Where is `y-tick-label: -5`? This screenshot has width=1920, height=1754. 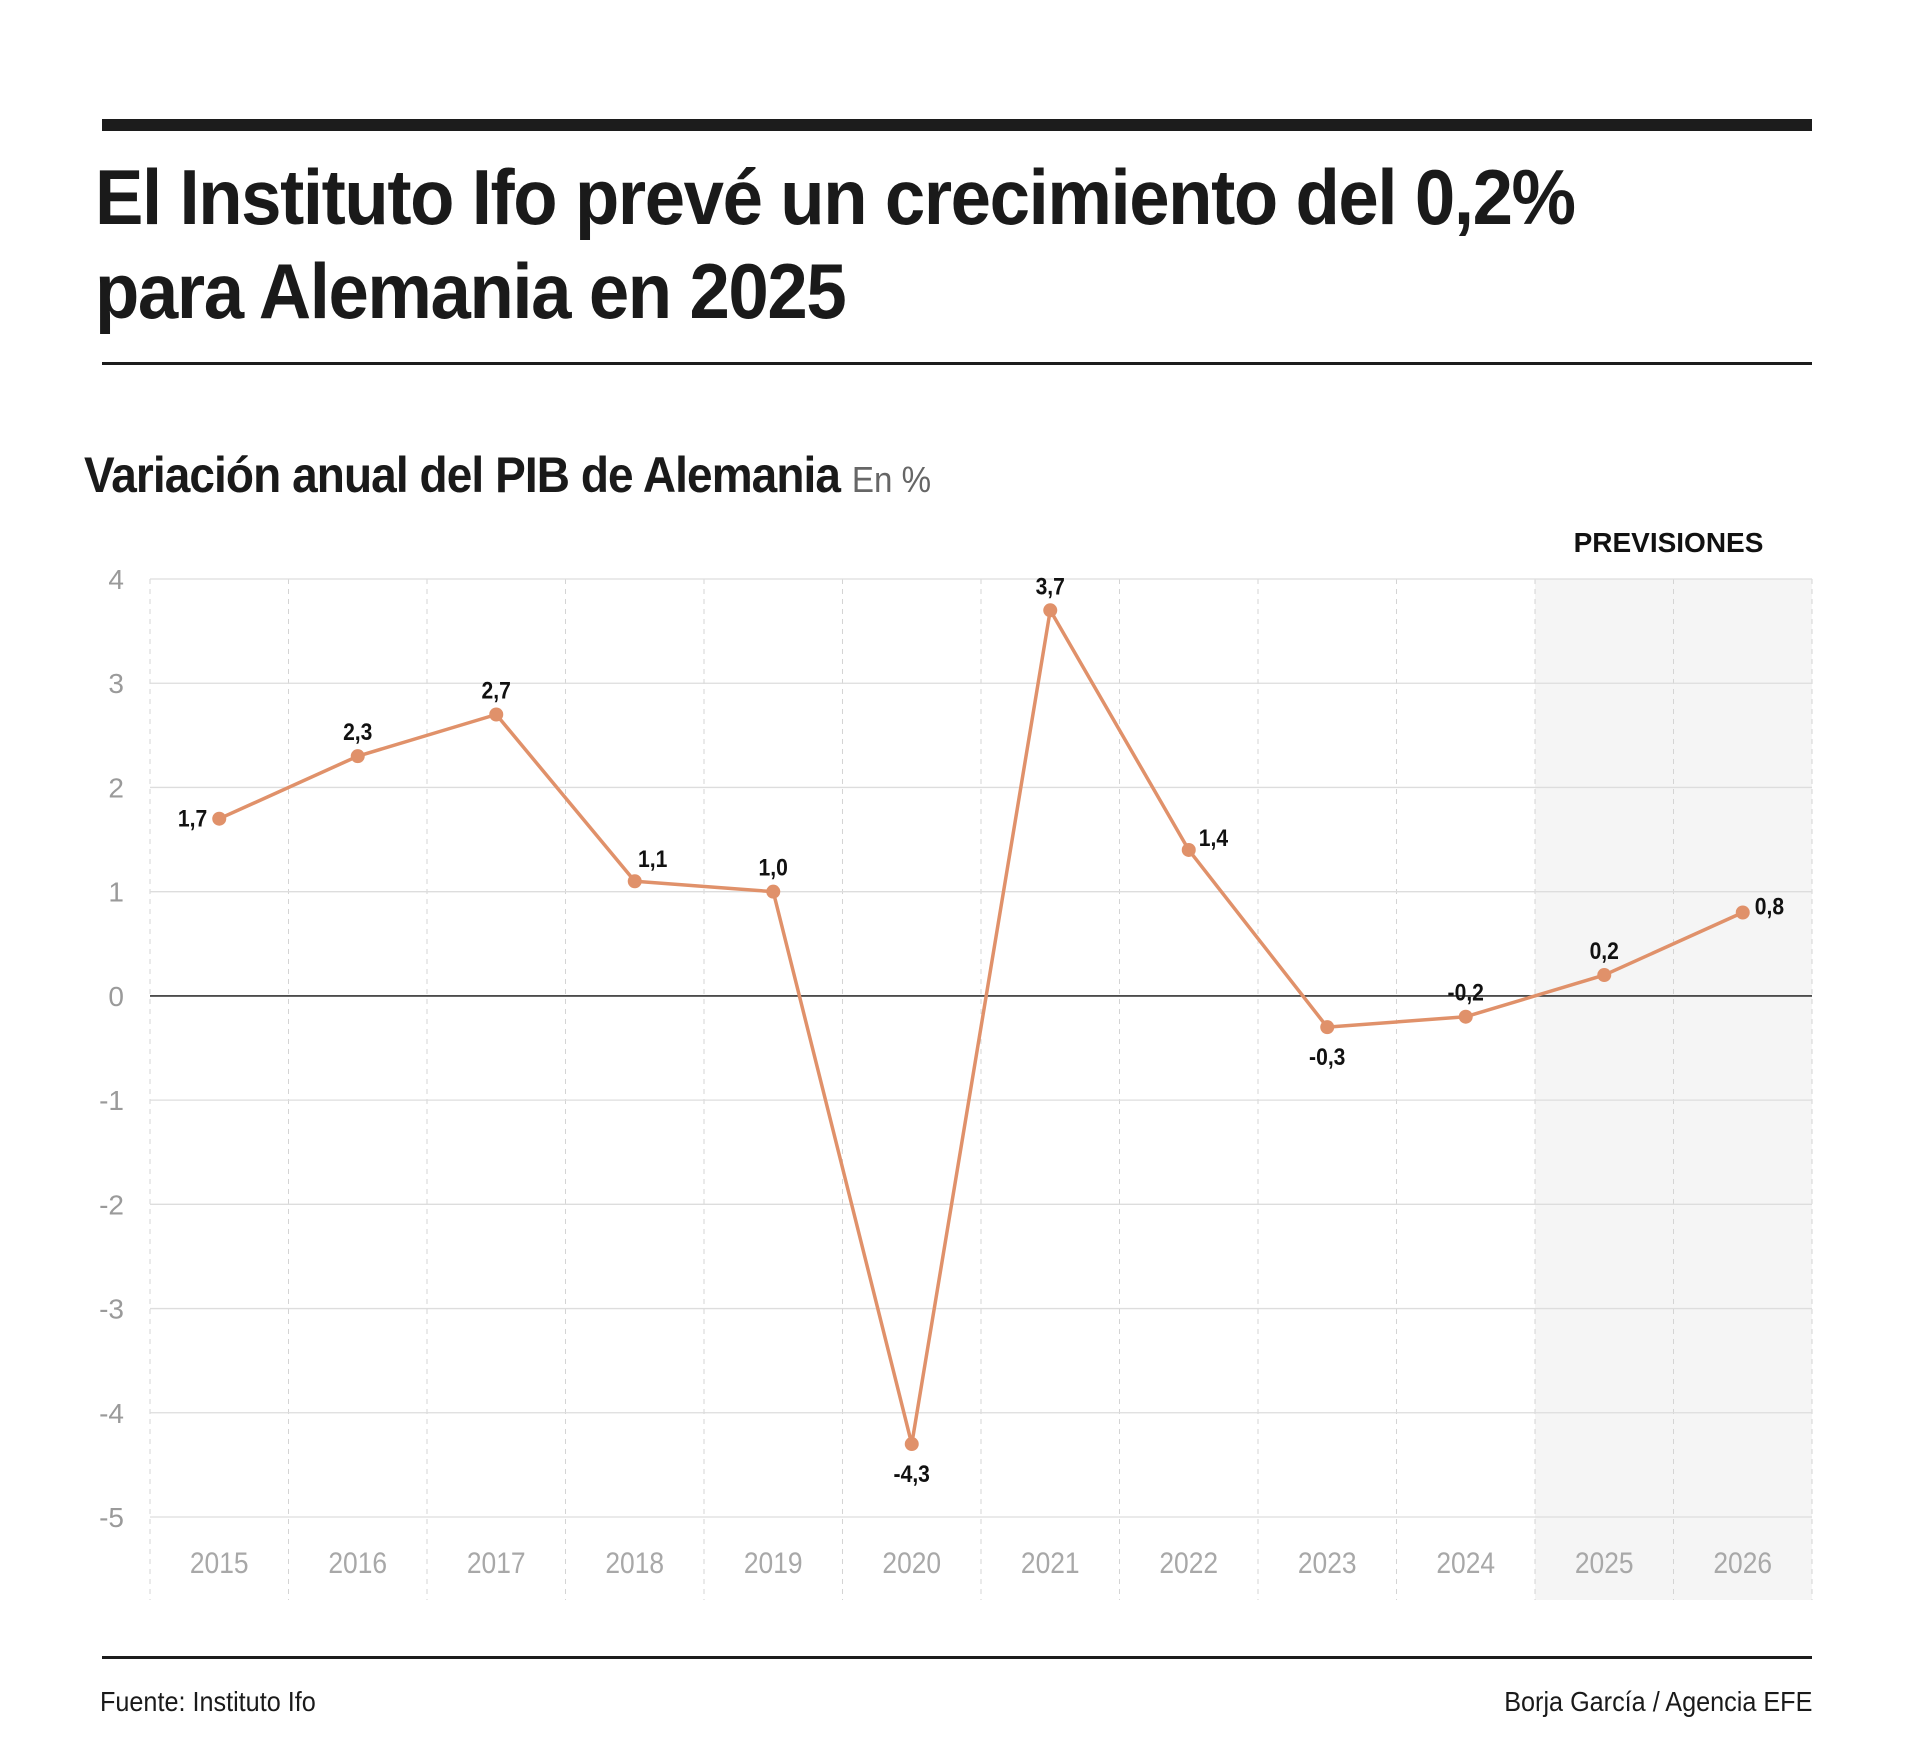 y-tick-label: -5 is located at coordinates (111, 1517).